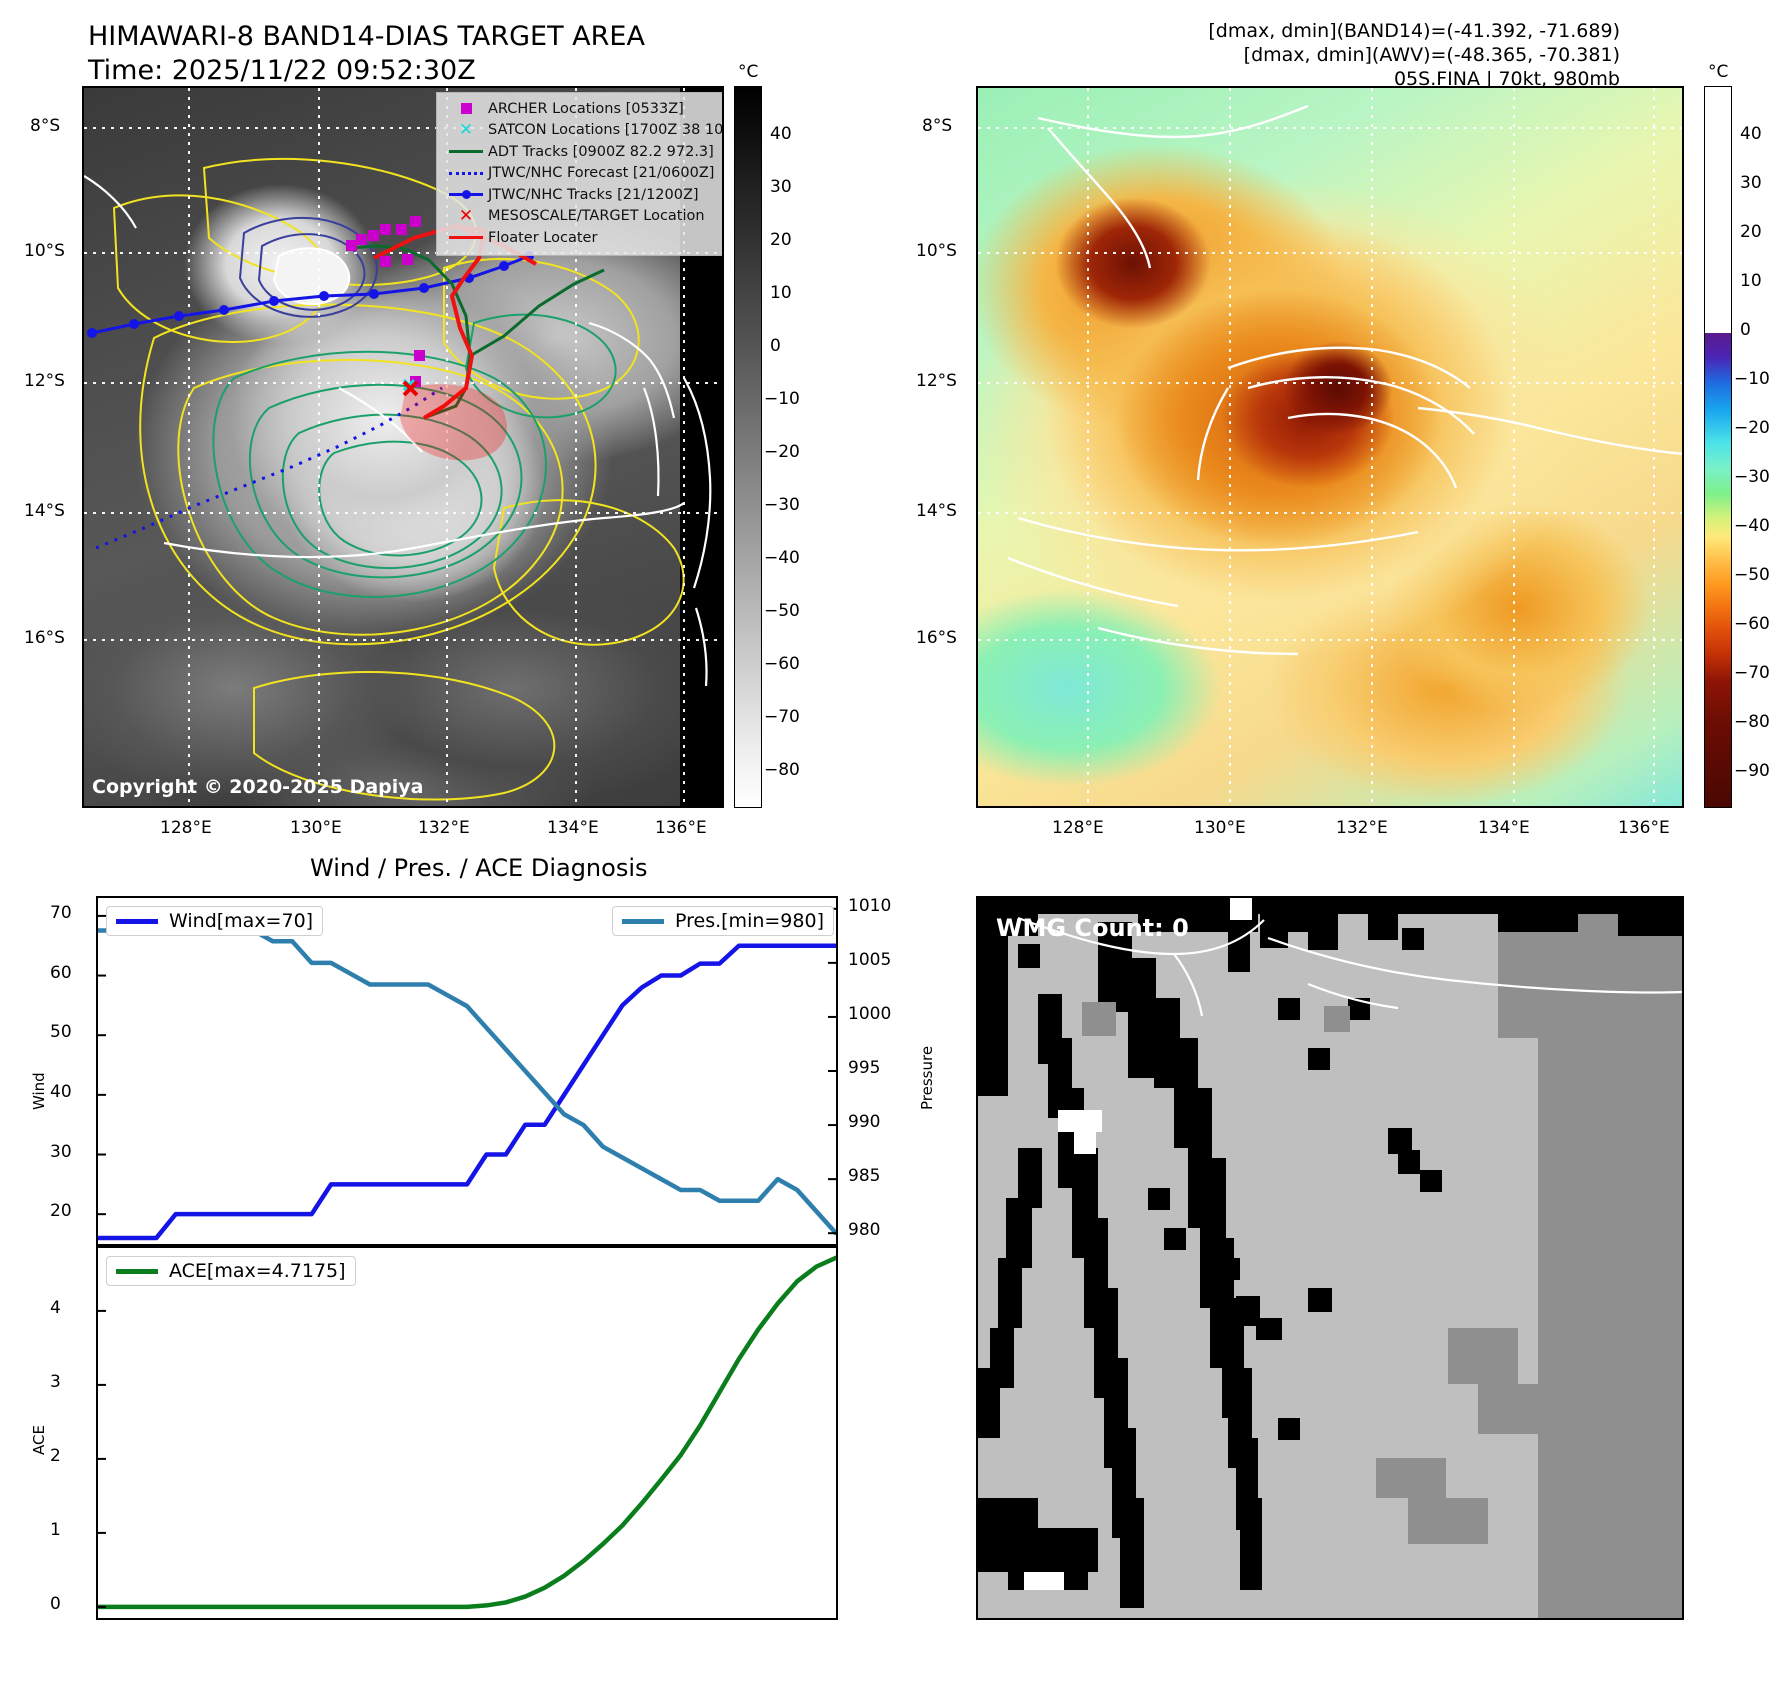  I want to click on copyright-text: Copyright © 2020-2025 Dapiya, so click(258, 787).